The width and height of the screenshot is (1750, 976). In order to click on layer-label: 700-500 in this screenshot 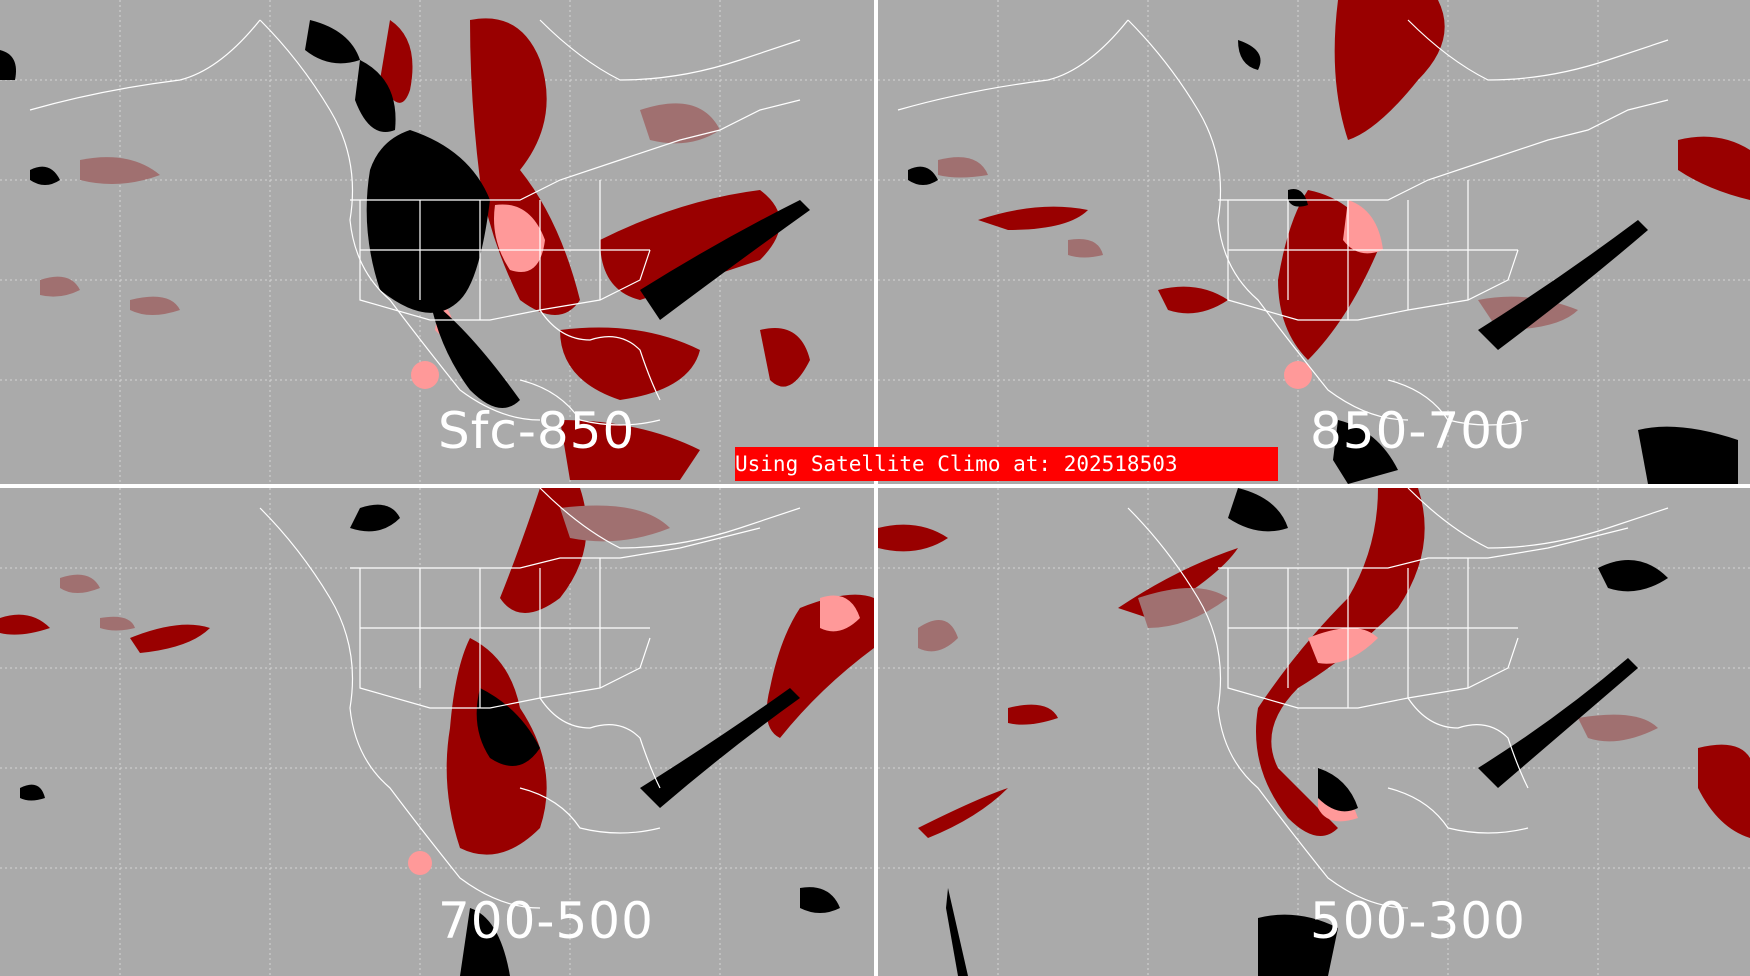, I will do `click(546, 921)`.